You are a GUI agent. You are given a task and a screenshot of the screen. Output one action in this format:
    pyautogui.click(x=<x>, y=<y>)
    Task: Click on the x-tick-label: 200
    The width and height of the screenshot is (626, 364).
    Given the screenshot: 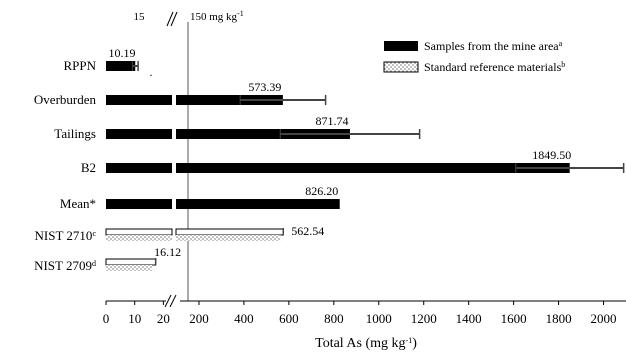 What is the action you would take?
    pyautogui.click(x=199, y=318)
    